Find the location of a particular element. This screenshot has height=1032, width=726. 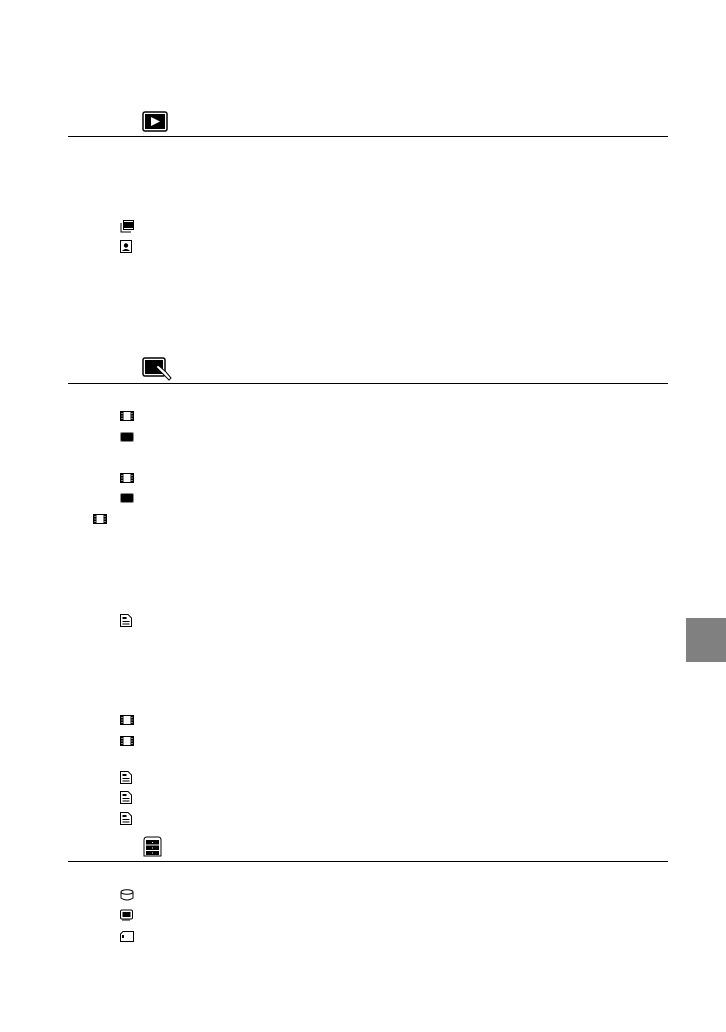

chapter-side-tab is located at coordinates (706, 640).